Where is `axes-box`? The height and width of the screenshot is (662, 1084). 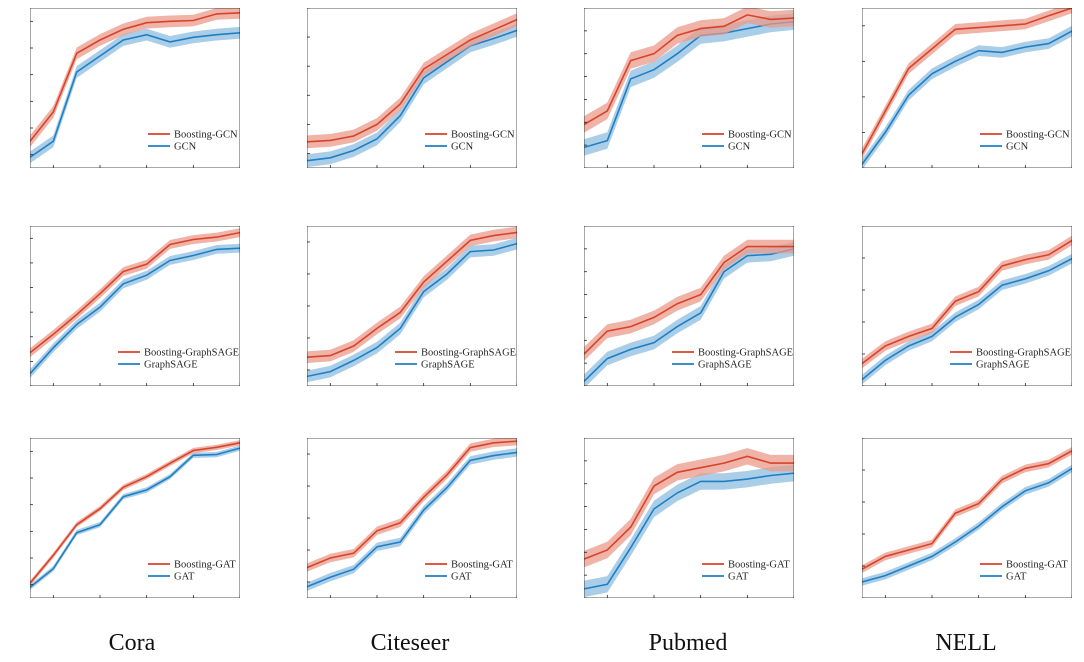
axes-box is located at coordinates (135, 518).